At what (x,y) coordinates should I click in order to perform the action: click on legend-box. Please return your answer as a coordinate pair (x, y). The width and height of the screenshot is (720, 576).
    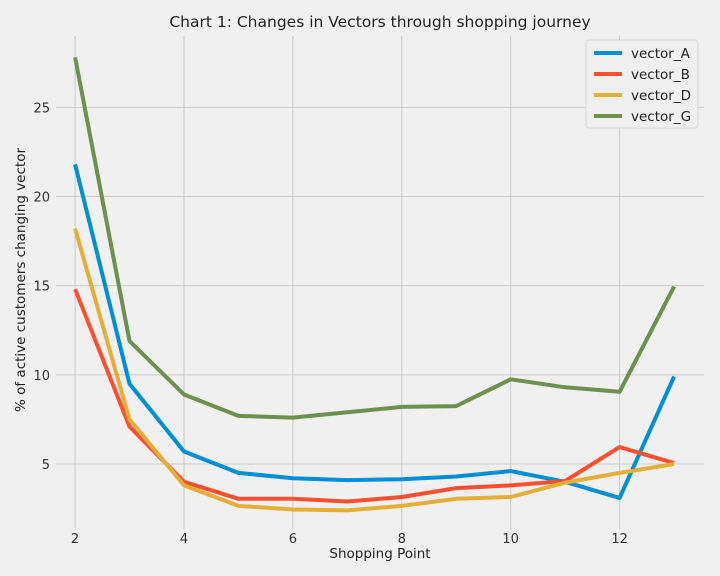
    Looking at the image, I should click on (642, 84).